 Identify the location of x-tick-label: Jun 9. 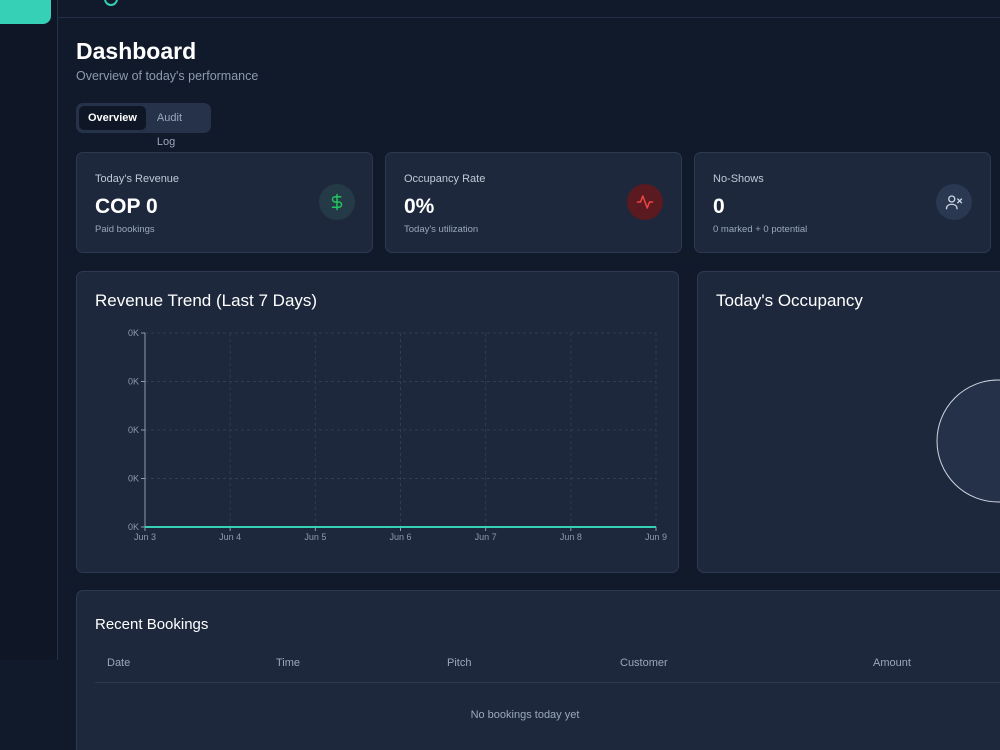
(656, 537).